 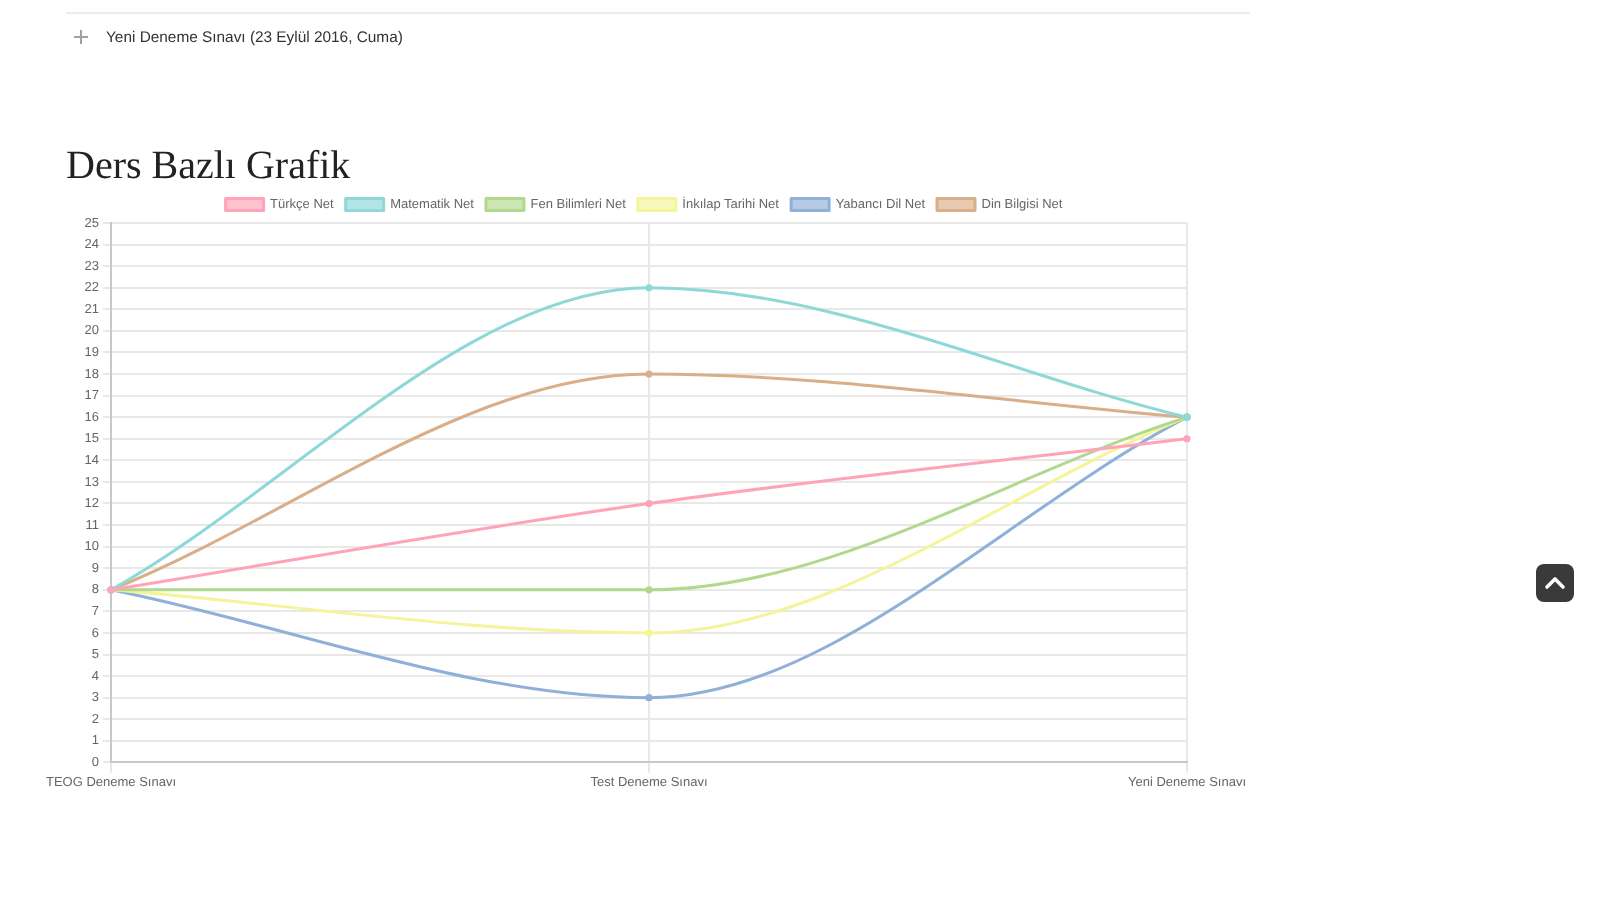 I want to click on chart-title: Ders Bazlı Grafik, so click(x=208, y=166).